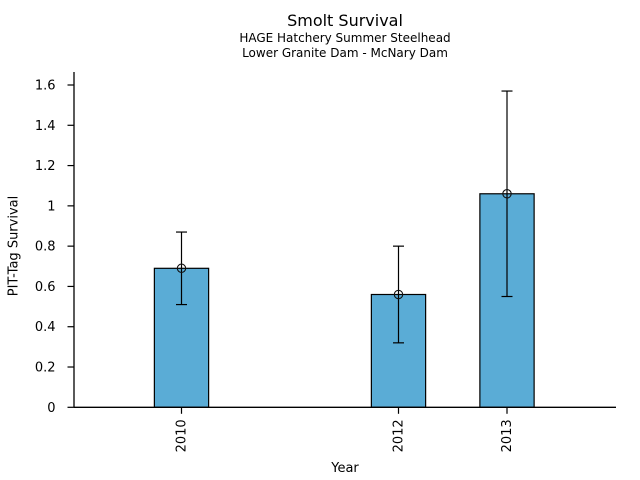 The height and width of the screenshot is (480, 640). What do you see at coordinates (45, 126) in the screenshot?
I see `y-tick-label-1.4: 1.4` at bounding box center [45, 126].